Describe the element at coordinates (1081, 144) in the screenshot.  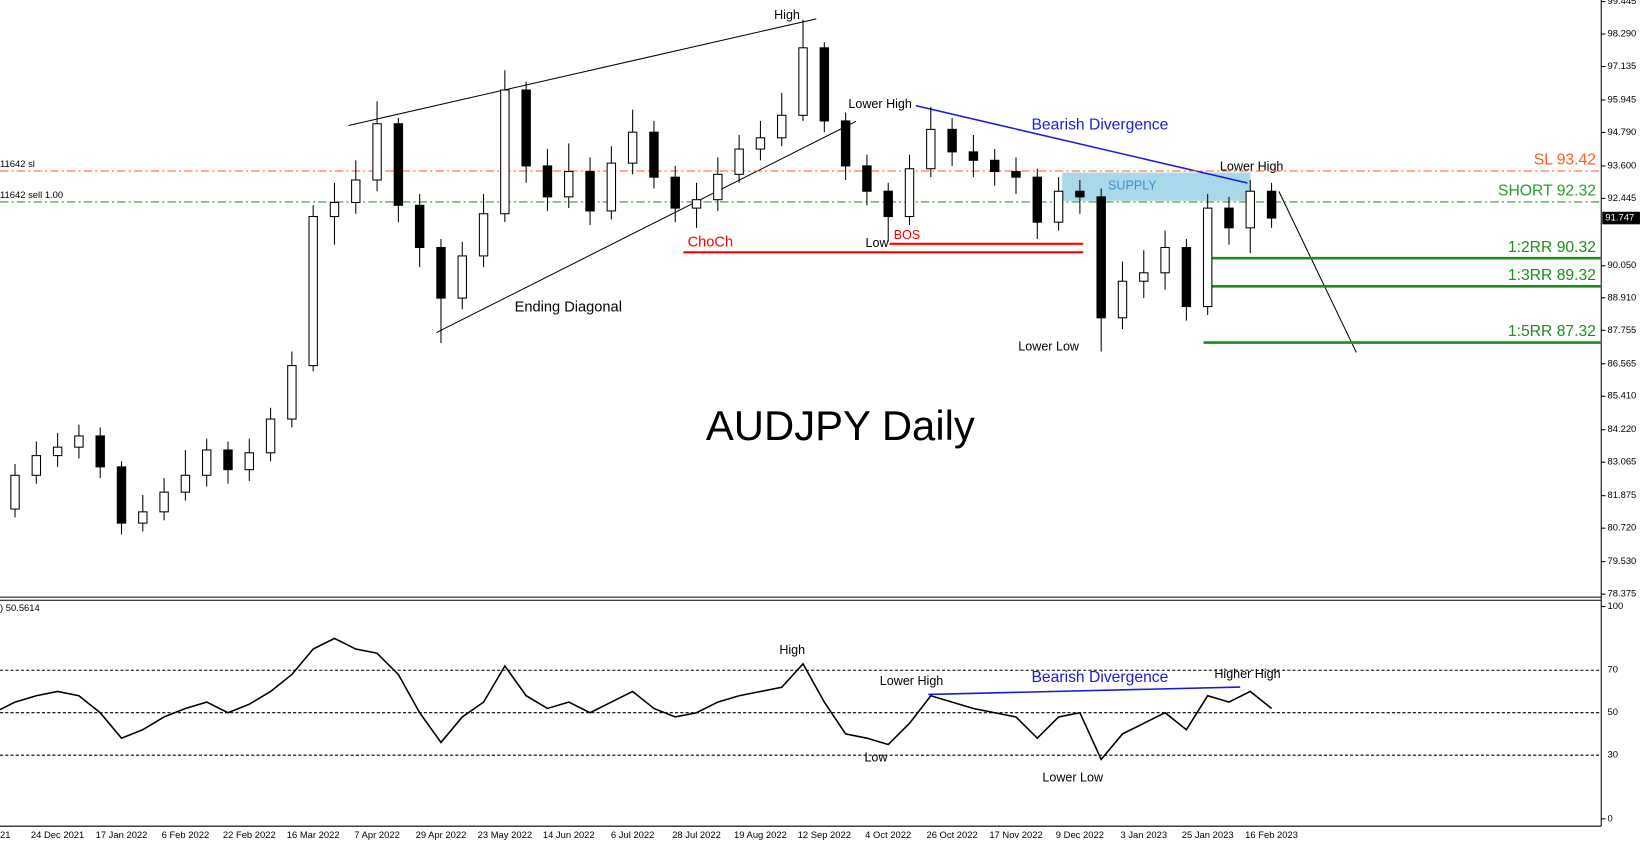
I see `divergence-line` at that location.